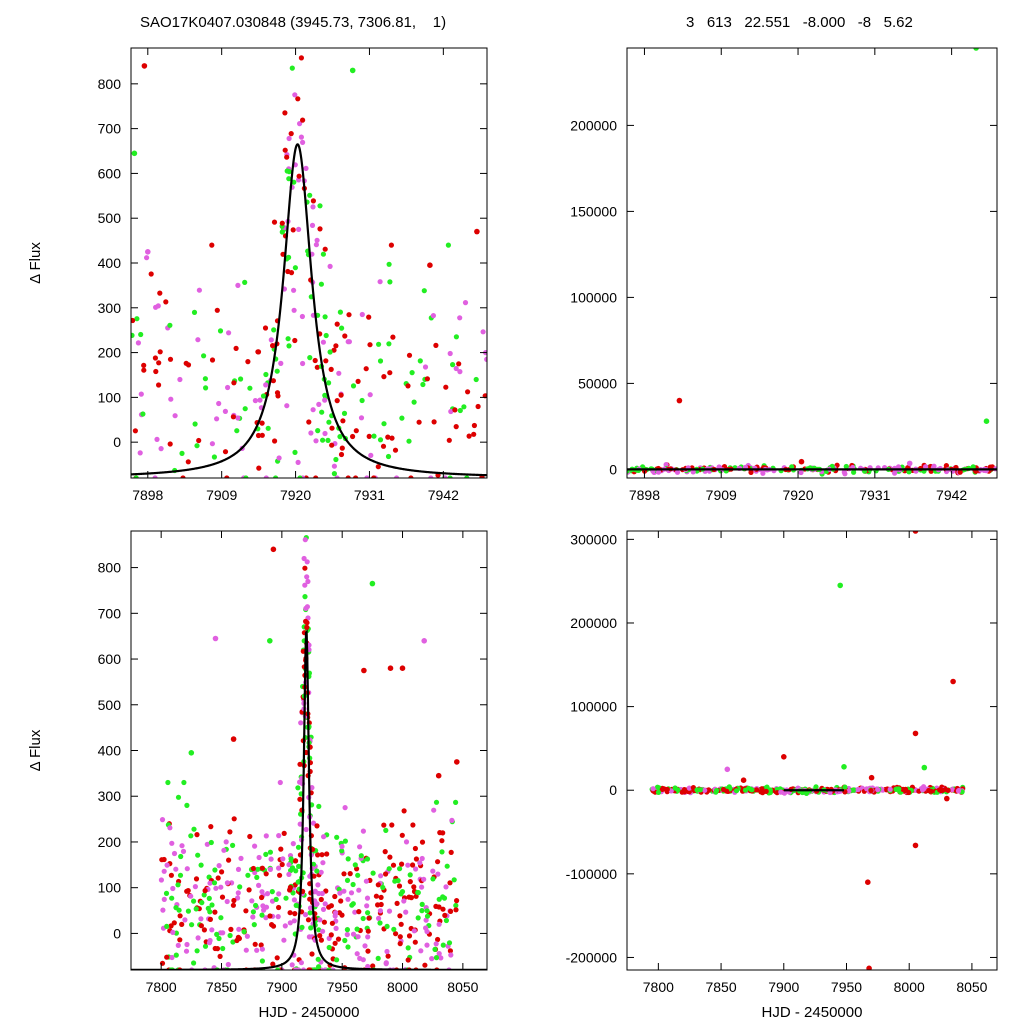 The height and width of the screenshot is (1024, 1024). Describe the element at coordinates (593, 297) in the screenshot. I see `y-tick-label: 100000` at that location.